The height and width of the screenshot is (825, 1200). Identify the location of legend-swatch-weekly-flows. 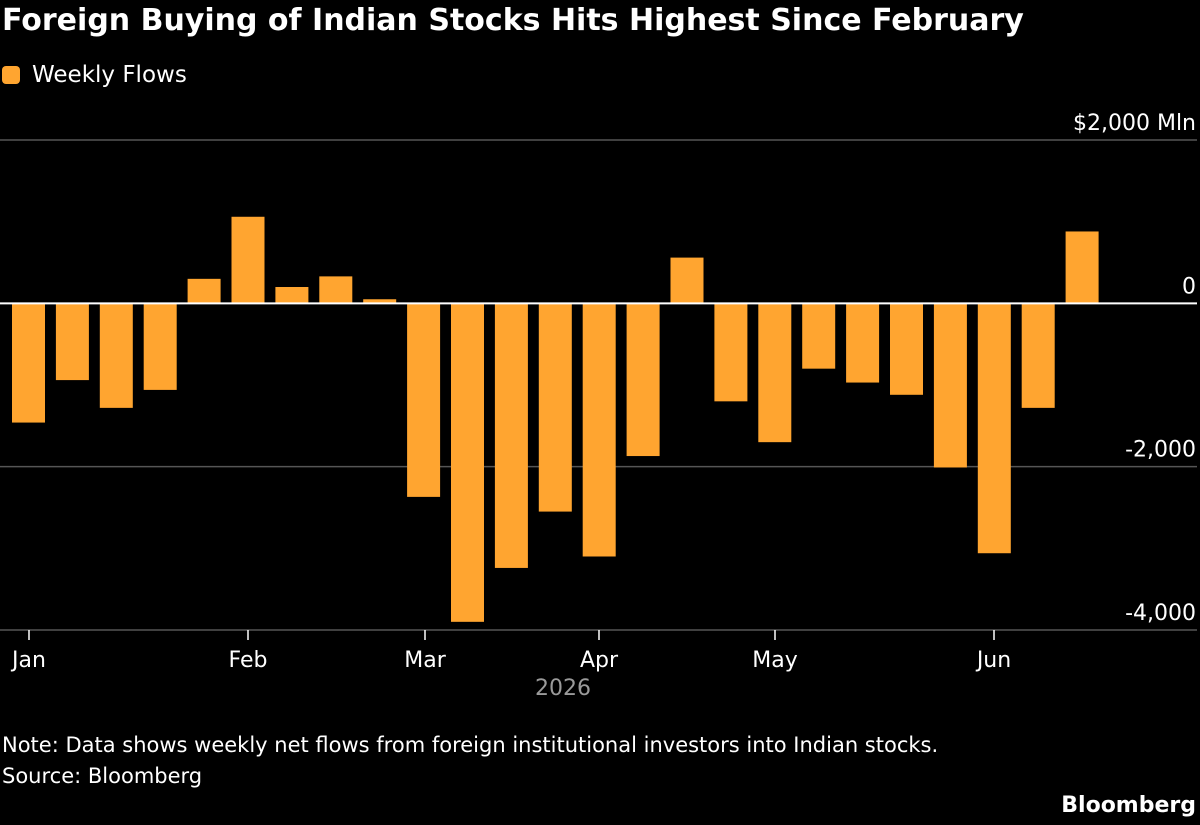
(11, 75).